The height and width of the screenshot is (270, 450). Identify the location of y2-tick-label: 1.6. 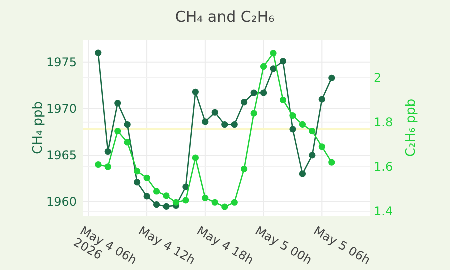
(384, 167).